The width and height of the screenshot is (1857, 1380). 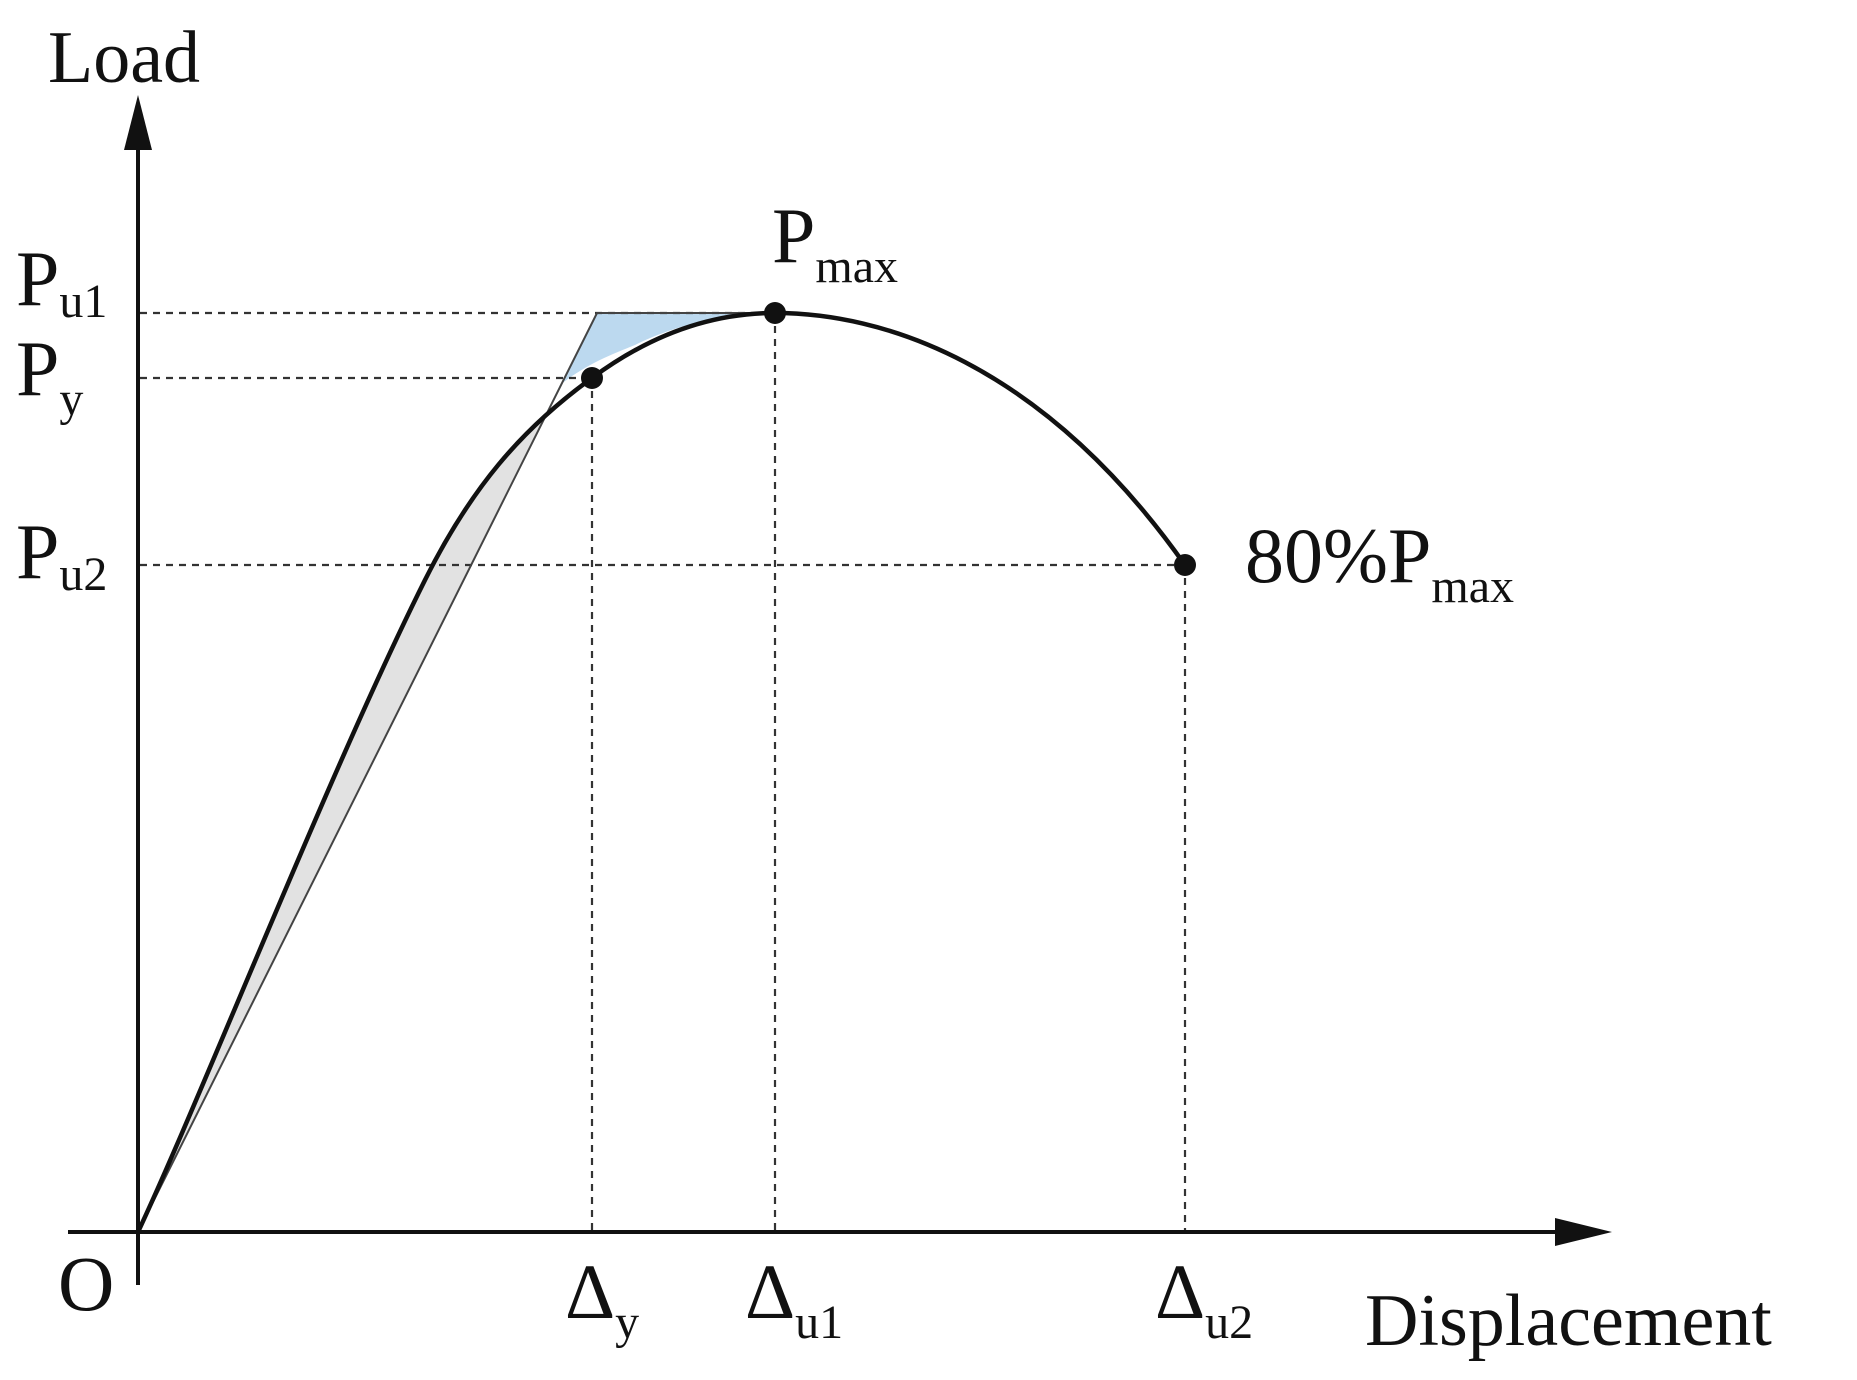 I want to click on origin-label: O, so click(x=86, y=1283).